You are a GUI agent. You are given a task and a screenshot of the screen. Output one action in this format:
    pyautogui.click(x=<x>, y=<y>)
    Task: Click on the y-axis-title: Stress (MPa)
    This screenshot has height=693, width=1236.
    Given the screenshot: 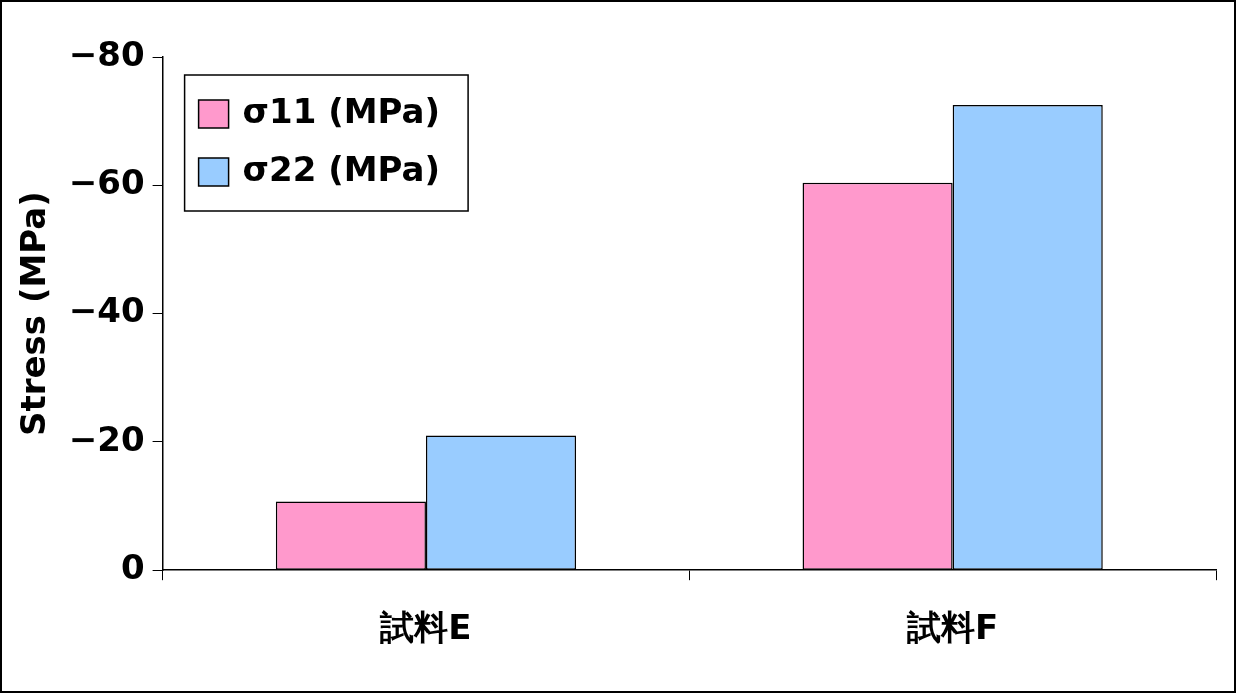 What is the action you would take?
    pyautogui.click(x=33, y=313)
    